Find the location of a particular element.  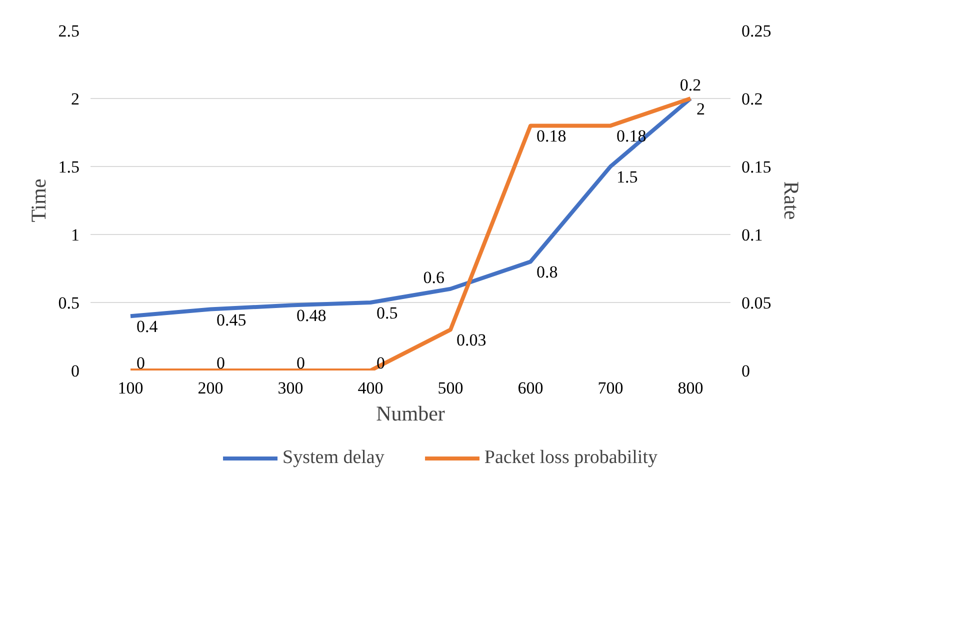

data-label: 0.5 is located at coordinates (387, 313).